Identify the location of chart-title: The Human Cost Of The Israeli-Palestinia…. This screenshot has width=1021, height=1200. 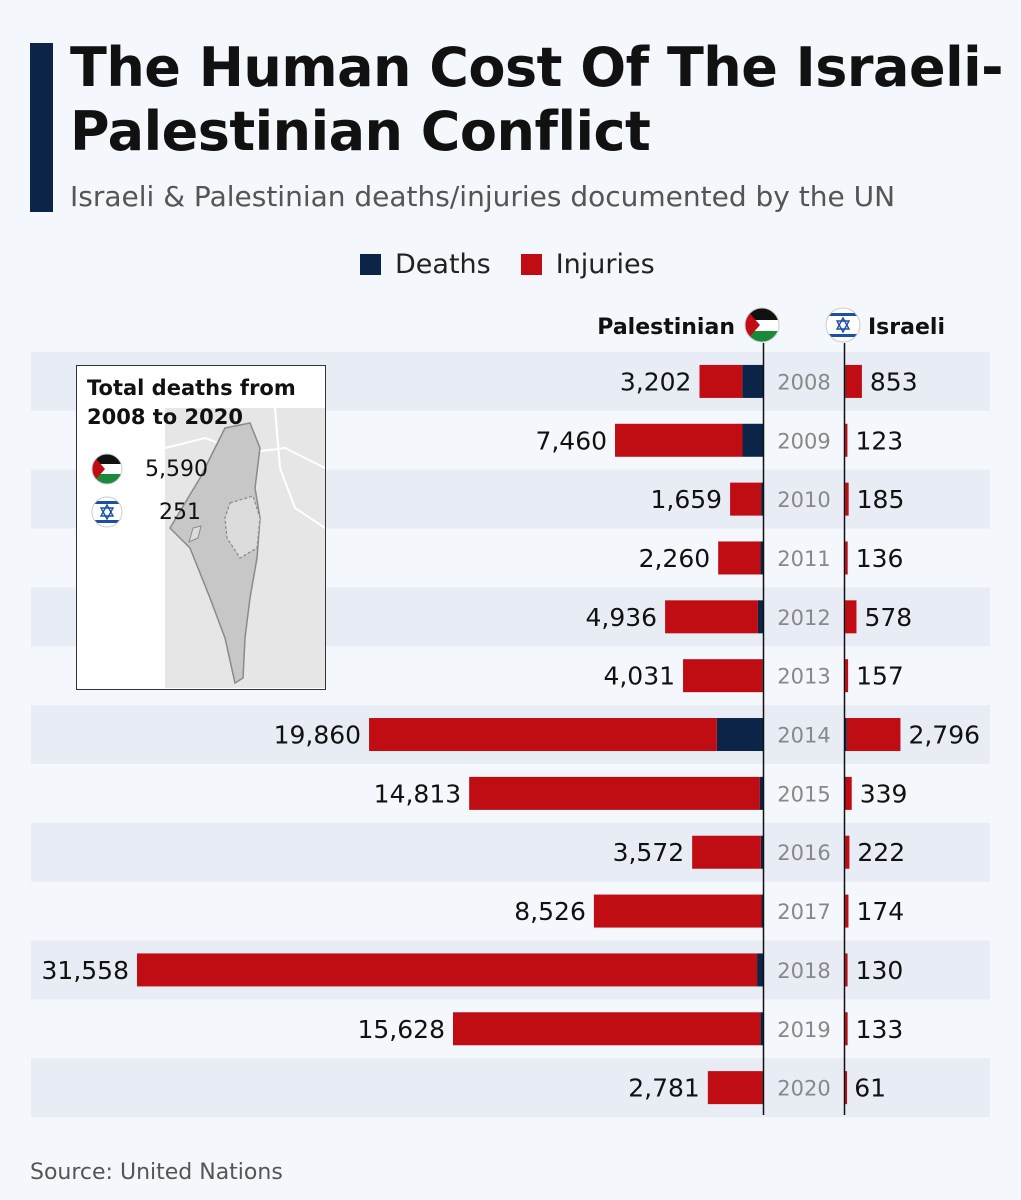
(537, 99).